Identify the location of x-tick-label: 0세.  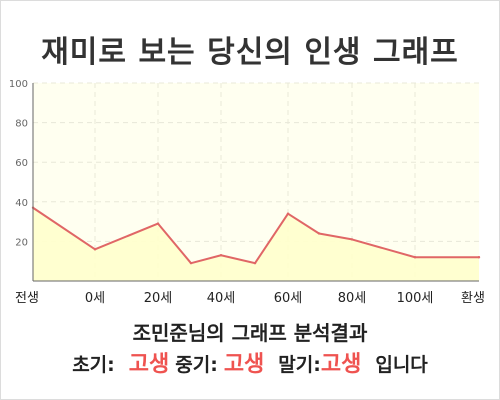
(95, 298).